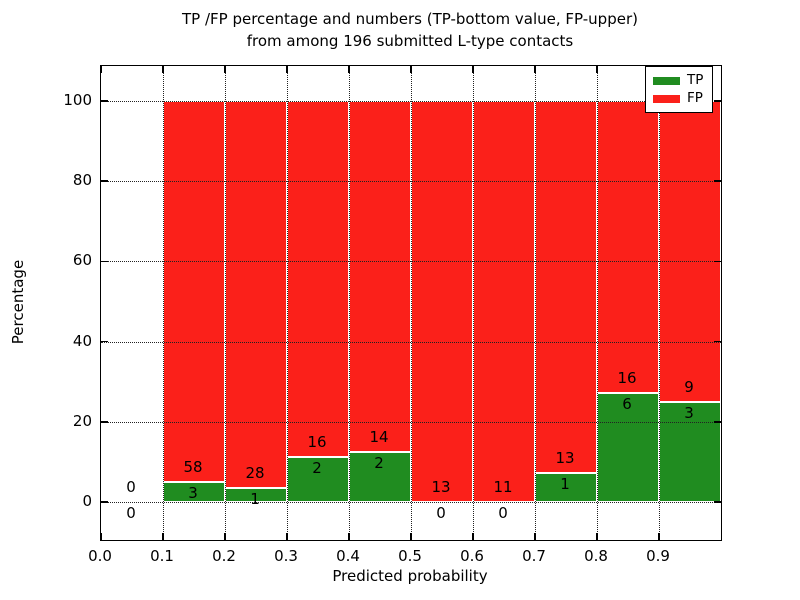 The height and width of the screenshot is (600, 800). Describe the element at coordinates (627, 403) in the screenshot. I see `tp-count-annotation: 6` at that location.